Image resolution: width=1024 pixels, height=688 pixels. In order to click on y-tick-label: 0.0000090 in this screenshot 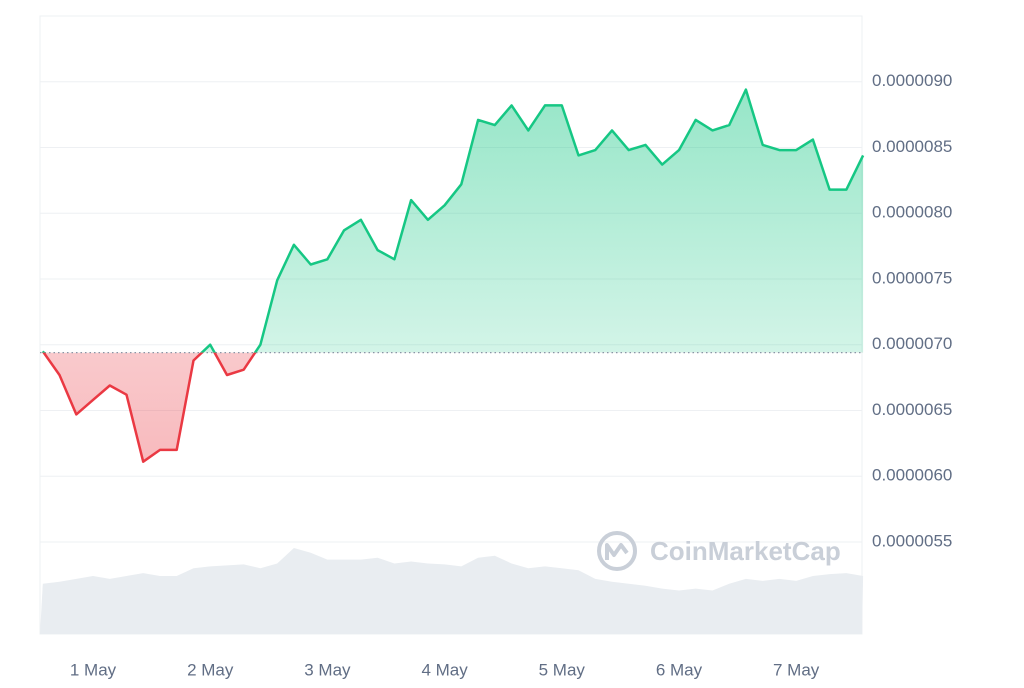, I will do `click(912, 80)`.